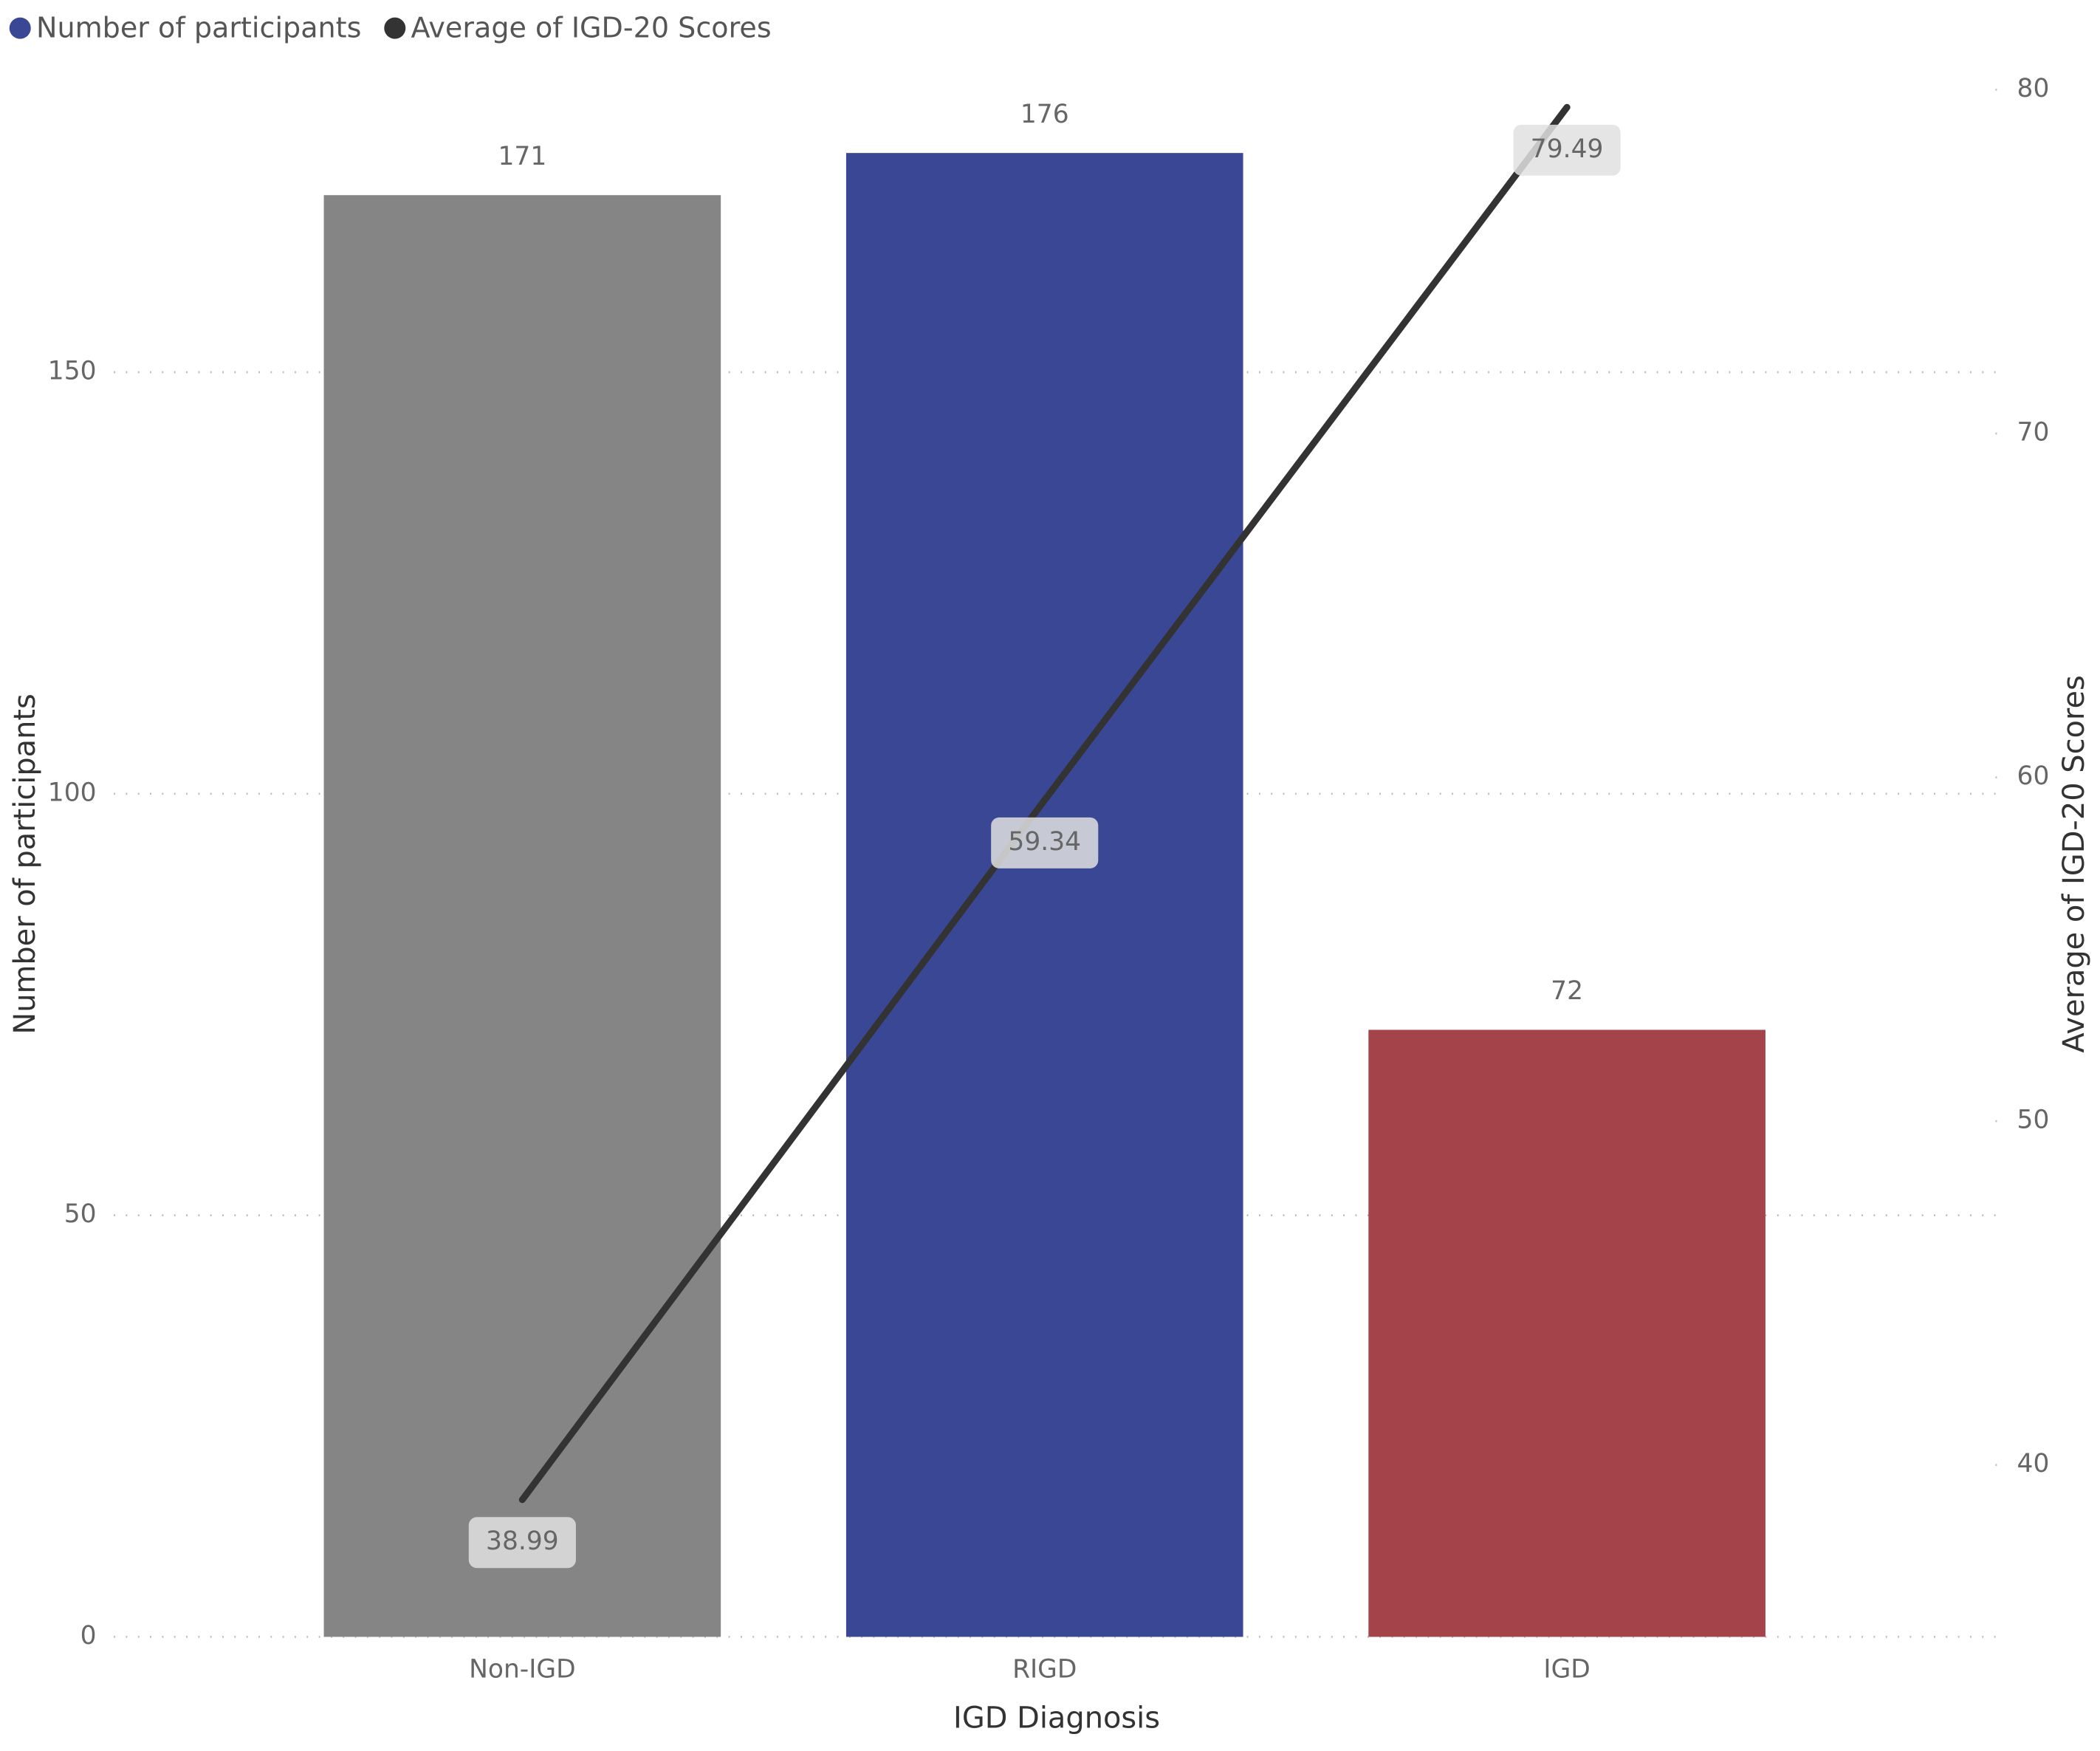 The width and height of the screenshot is (2100, 1751). Describe the element at coordinates (2033, 88) in the screenshot. I see `y2-tick-label: 80` at that location.